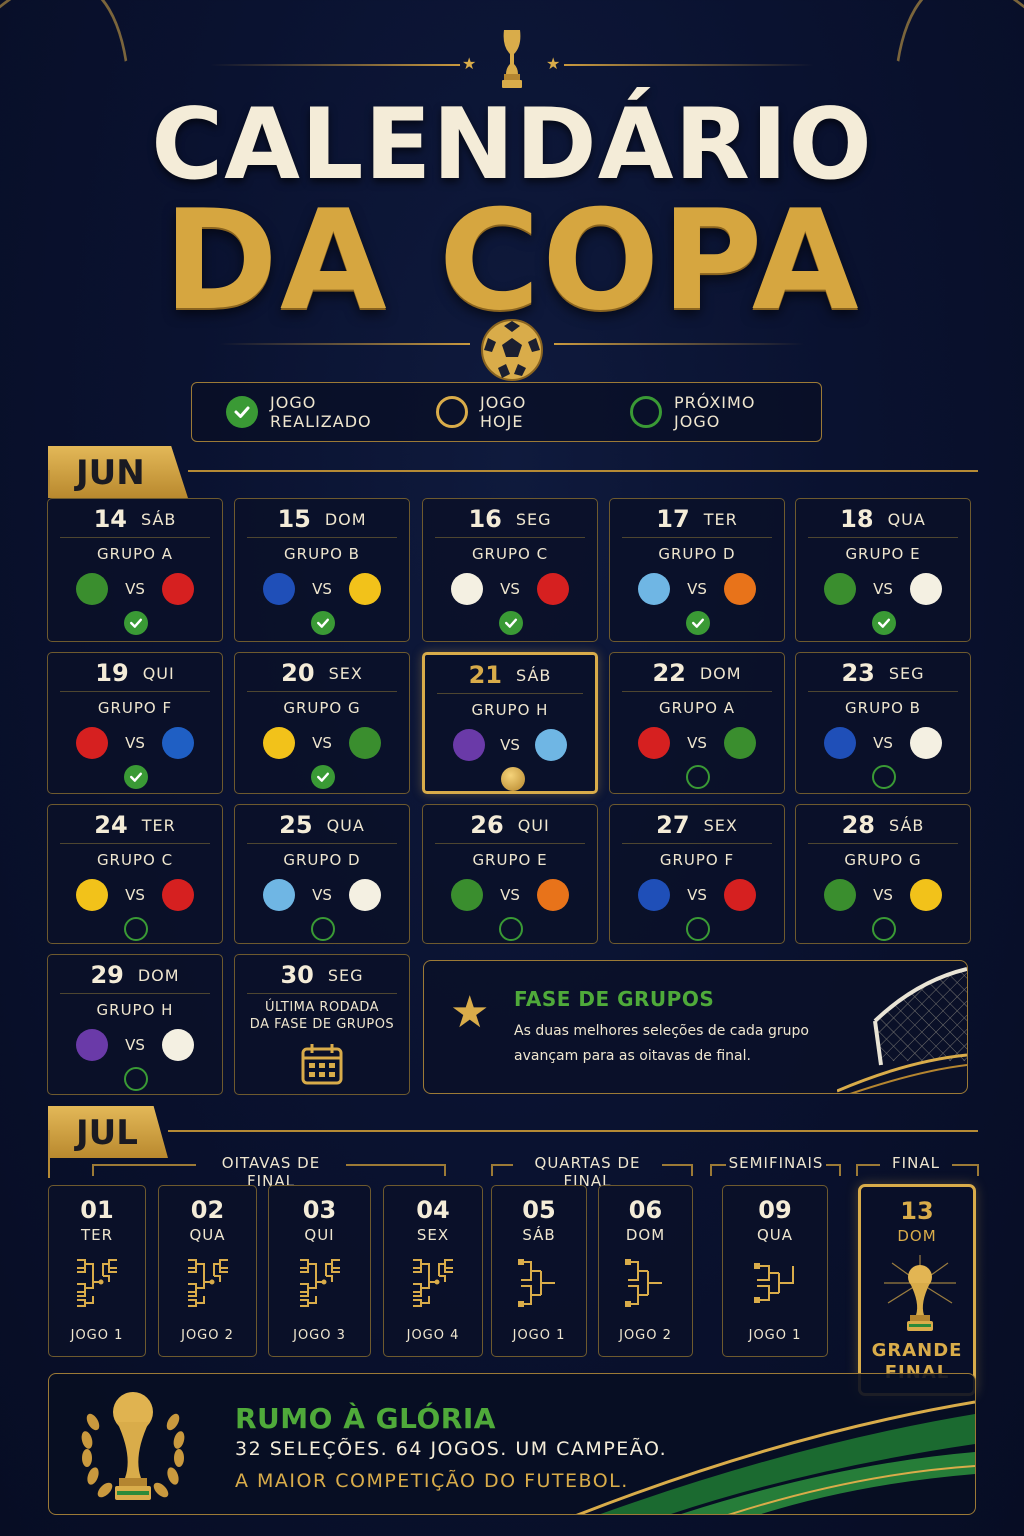 This screenshot has height=1536, width=1024. What do you see at coordinates (322, 723) in the screenshot?
I see `day-card-20: 20 SEX GRUPO G VS` at bounding box center [322, 723].